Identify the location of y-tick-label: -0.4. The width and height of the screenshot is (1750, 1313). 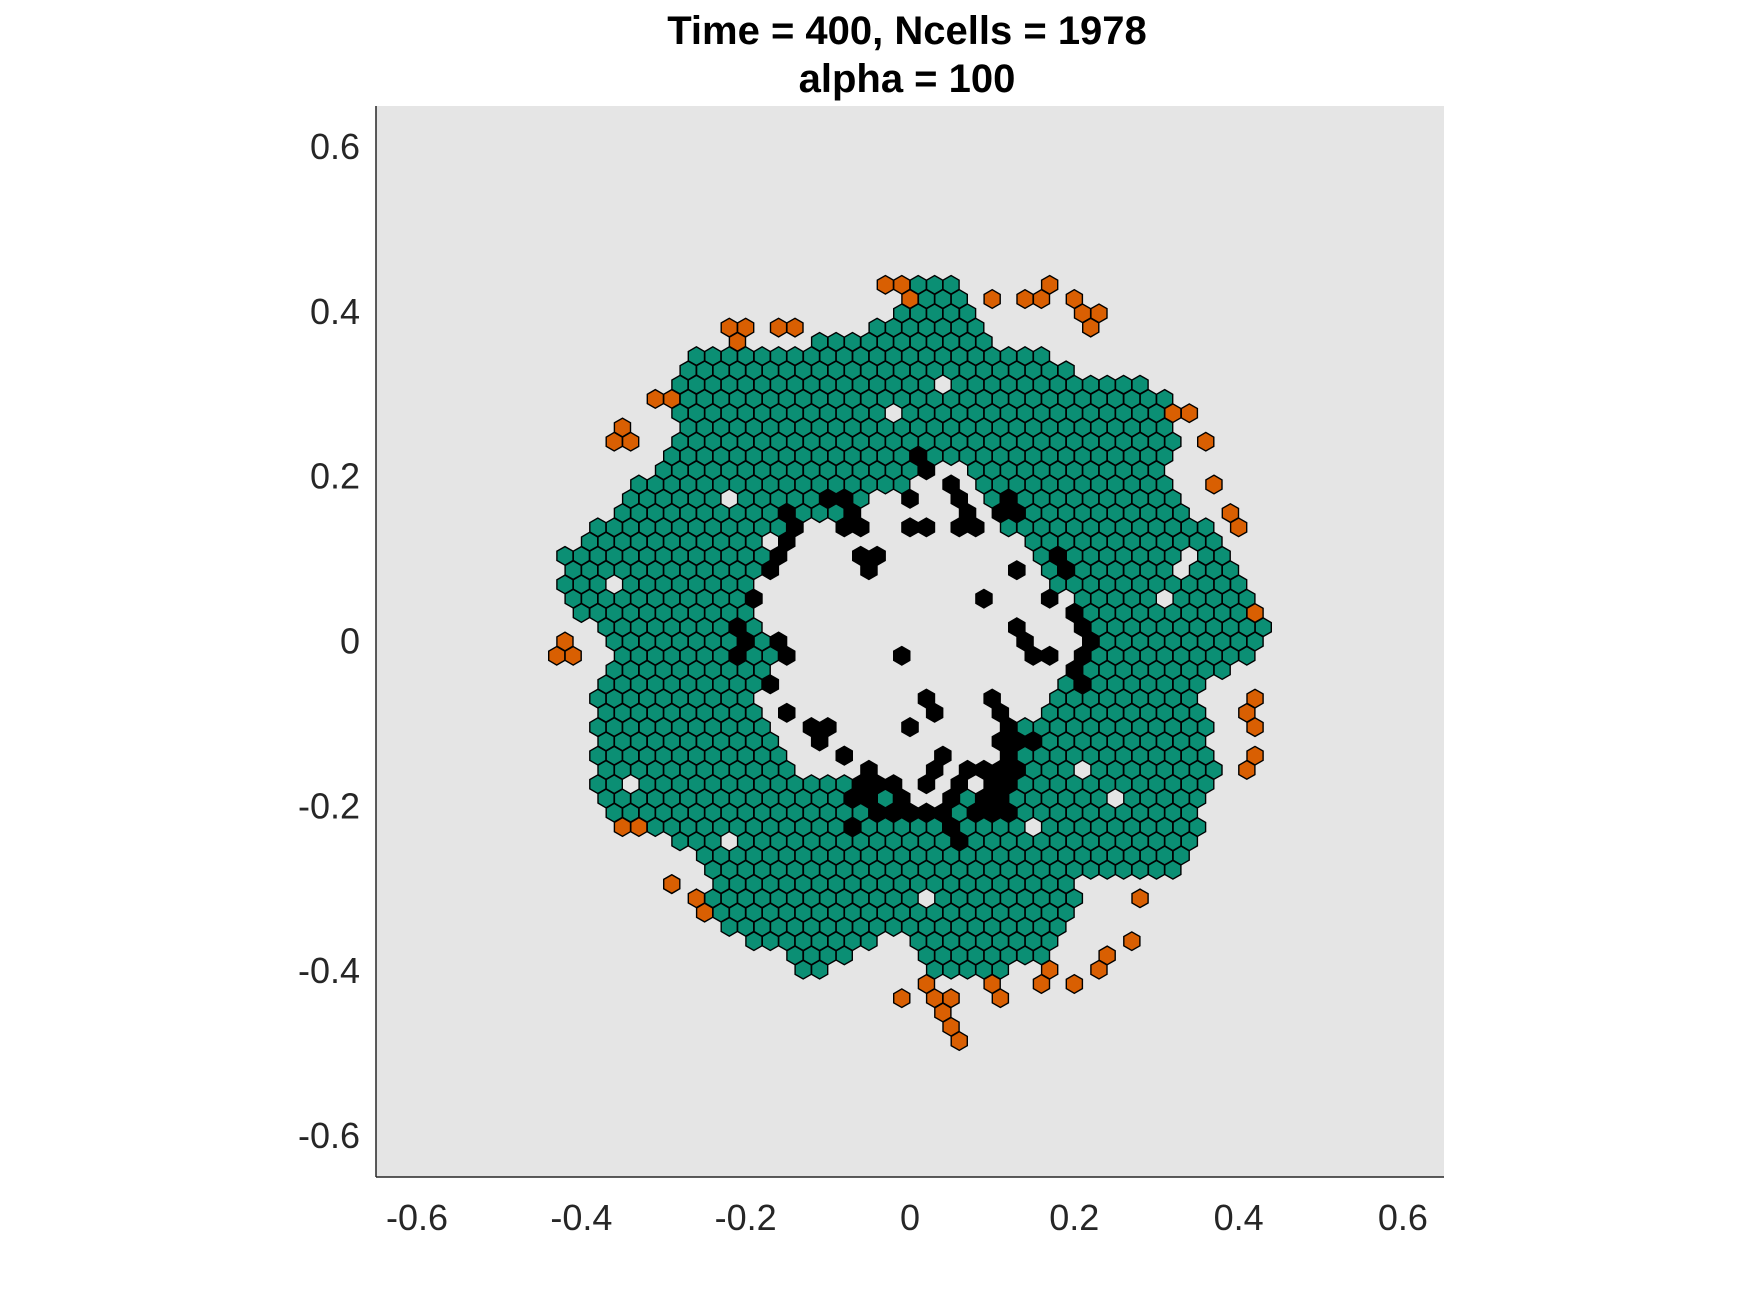
(329, 970).